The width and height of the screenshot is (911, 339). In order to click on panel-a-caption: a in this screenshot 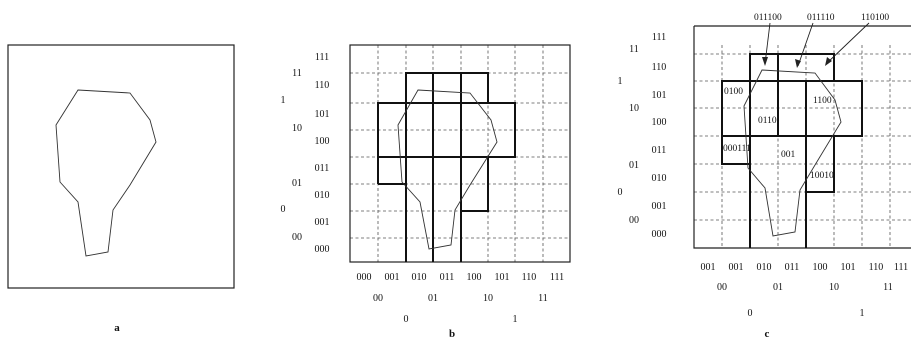, I will do `click(117, 328)`.